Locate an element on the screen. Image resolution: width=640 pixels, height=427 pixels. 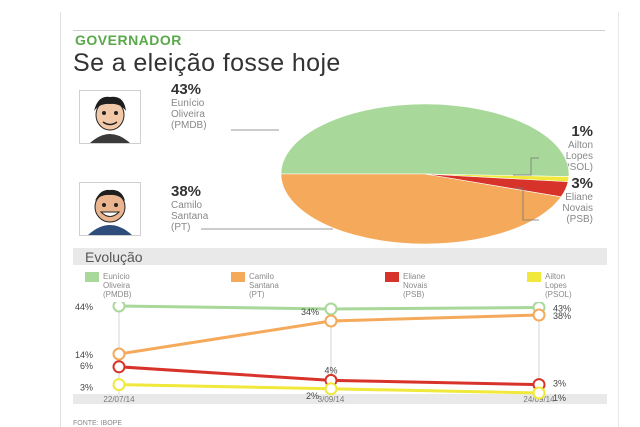
candidate-name-line: Ailton is located at coordinates (580, 145).